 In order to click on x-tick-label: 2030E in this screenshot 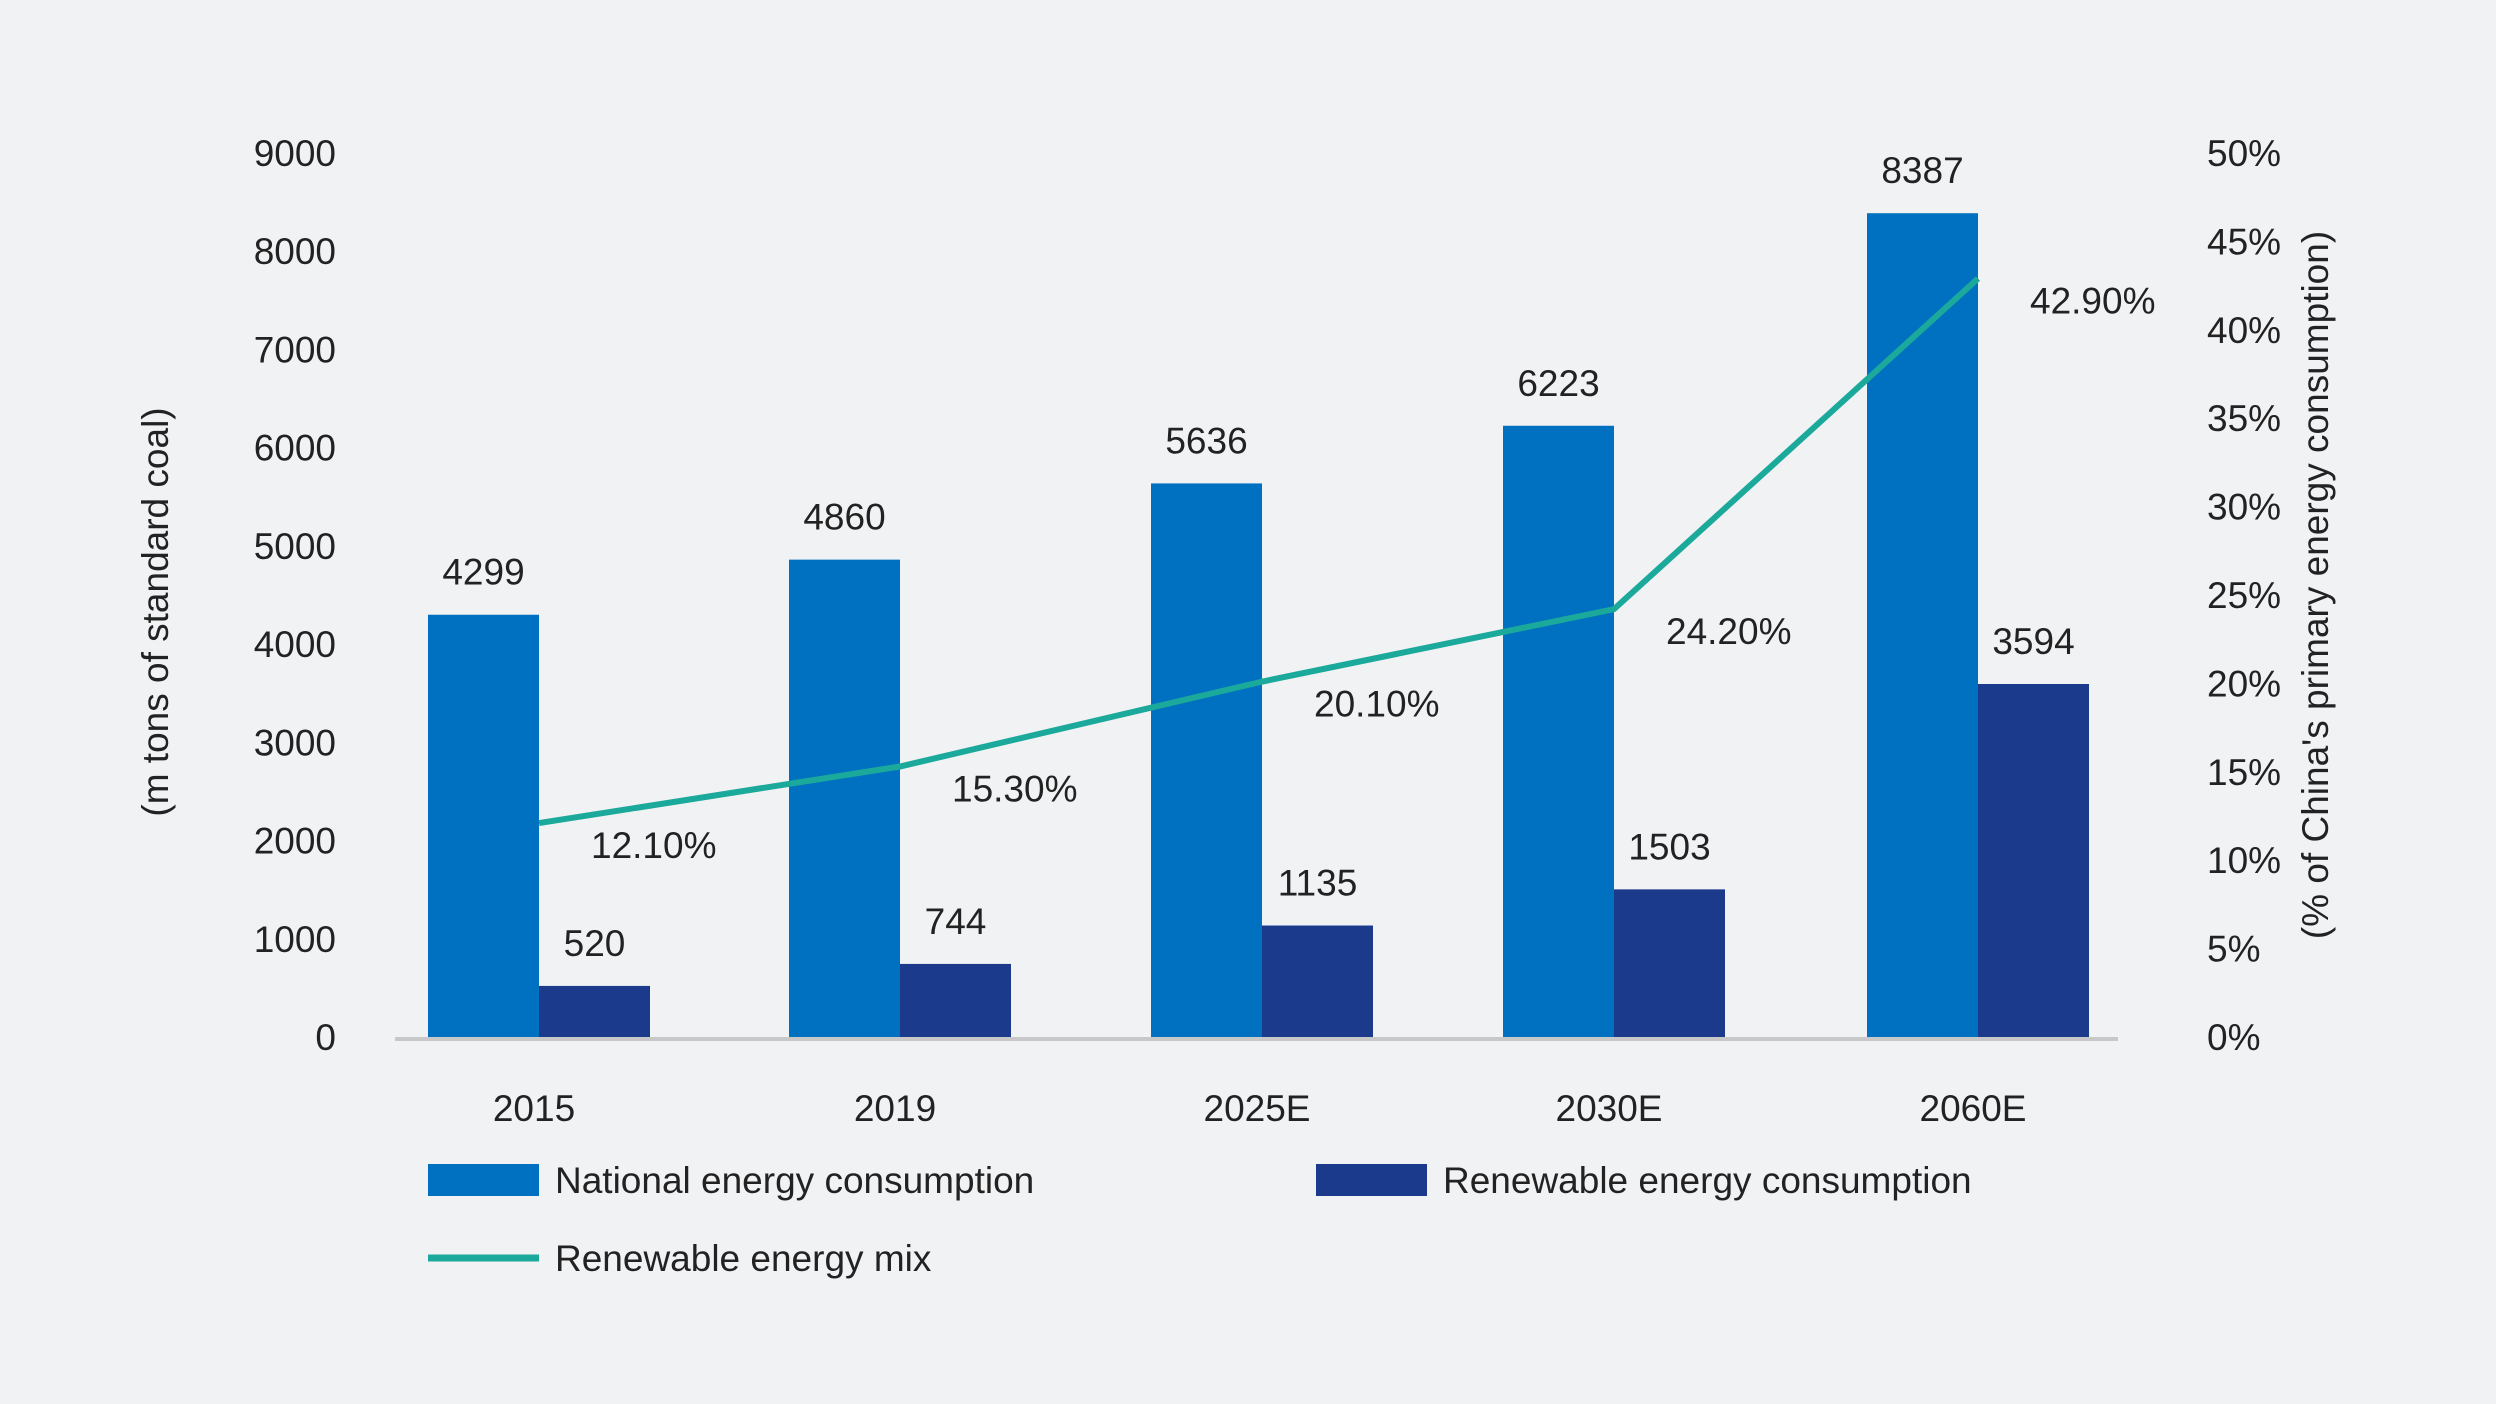, I will do `click(1609, 1108)`.